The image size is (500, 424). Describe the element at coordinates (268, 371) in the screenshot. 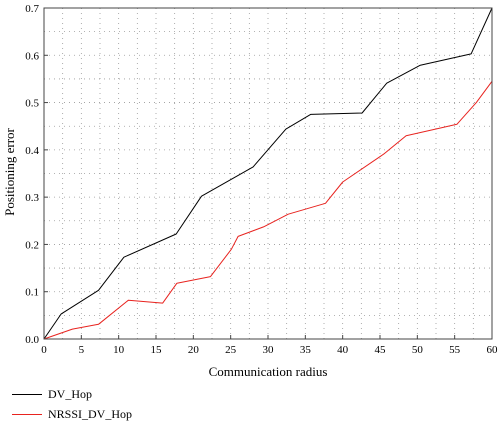

I see `x-axis-title: Communication radius` at that location.